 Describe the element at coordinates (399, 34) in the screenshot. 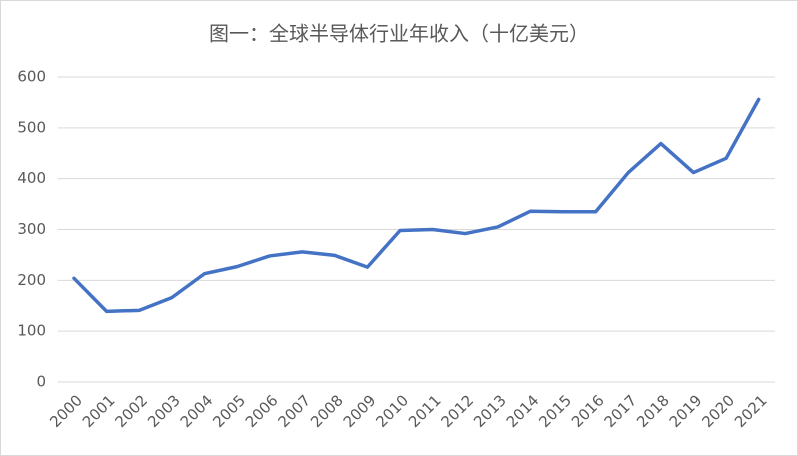

I see `chart-title: 图一：全球半导体行业年收入（十亿美元）` at that location.